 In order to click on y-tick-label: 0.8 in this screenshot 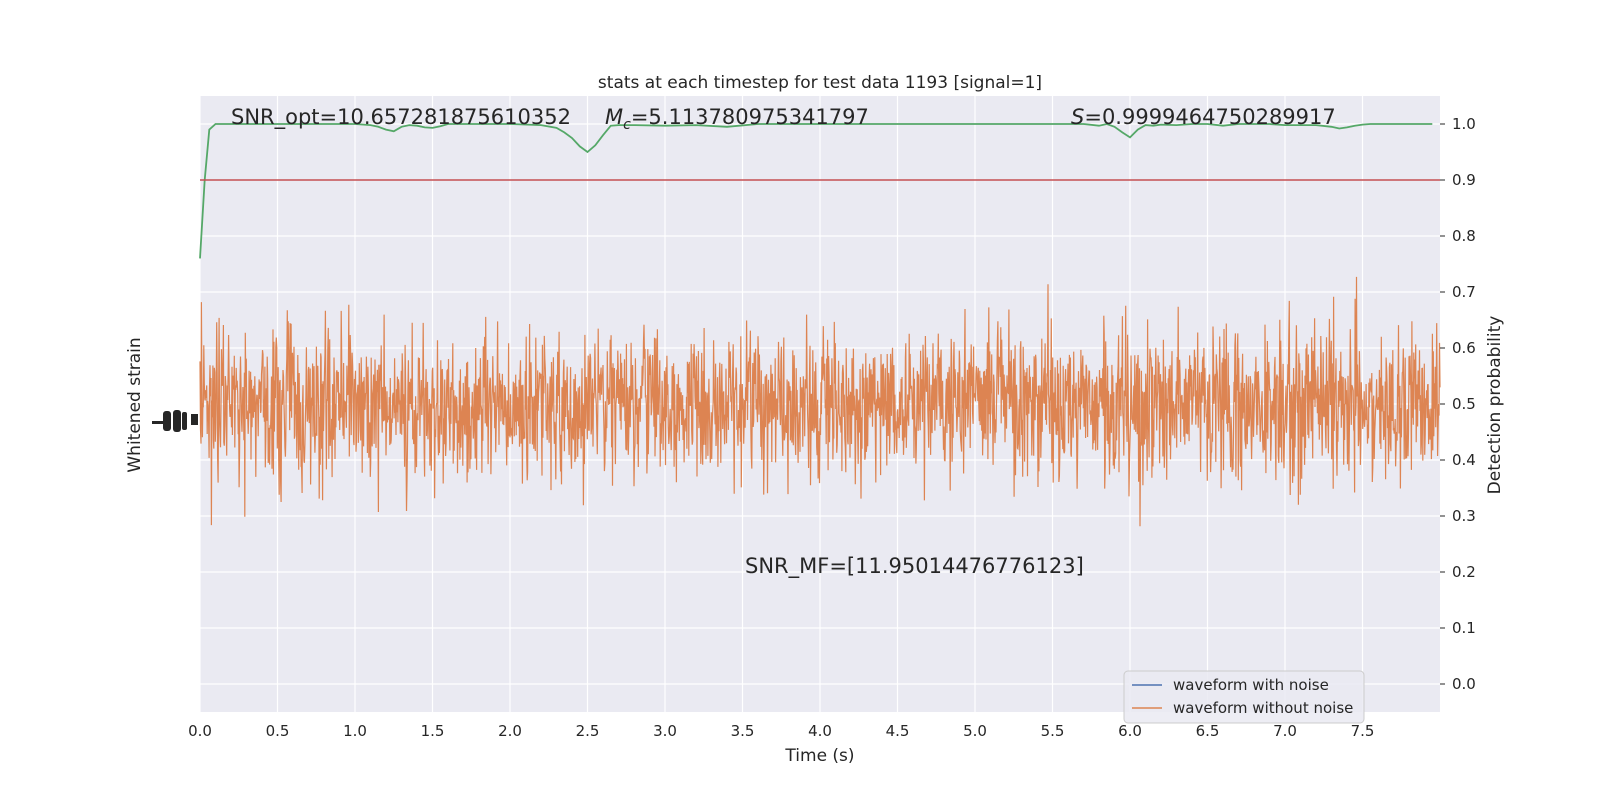, I will do `click(1464, 236)`.